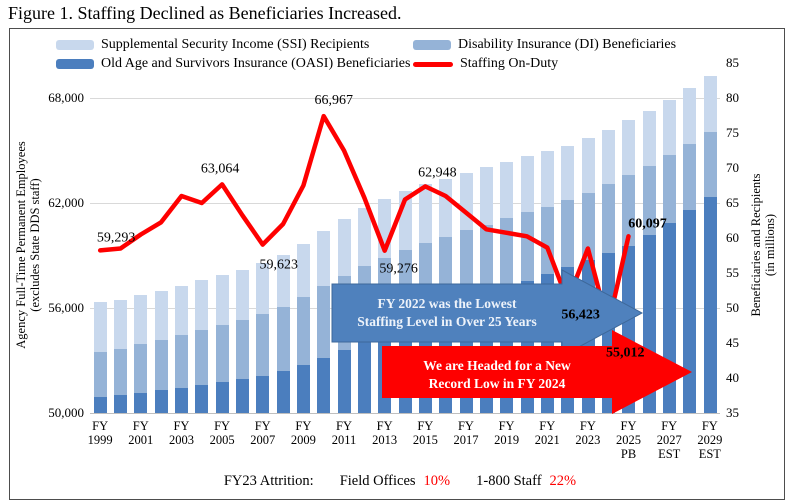  I want to click on right-axis-tick: 65, so click(732, 202).